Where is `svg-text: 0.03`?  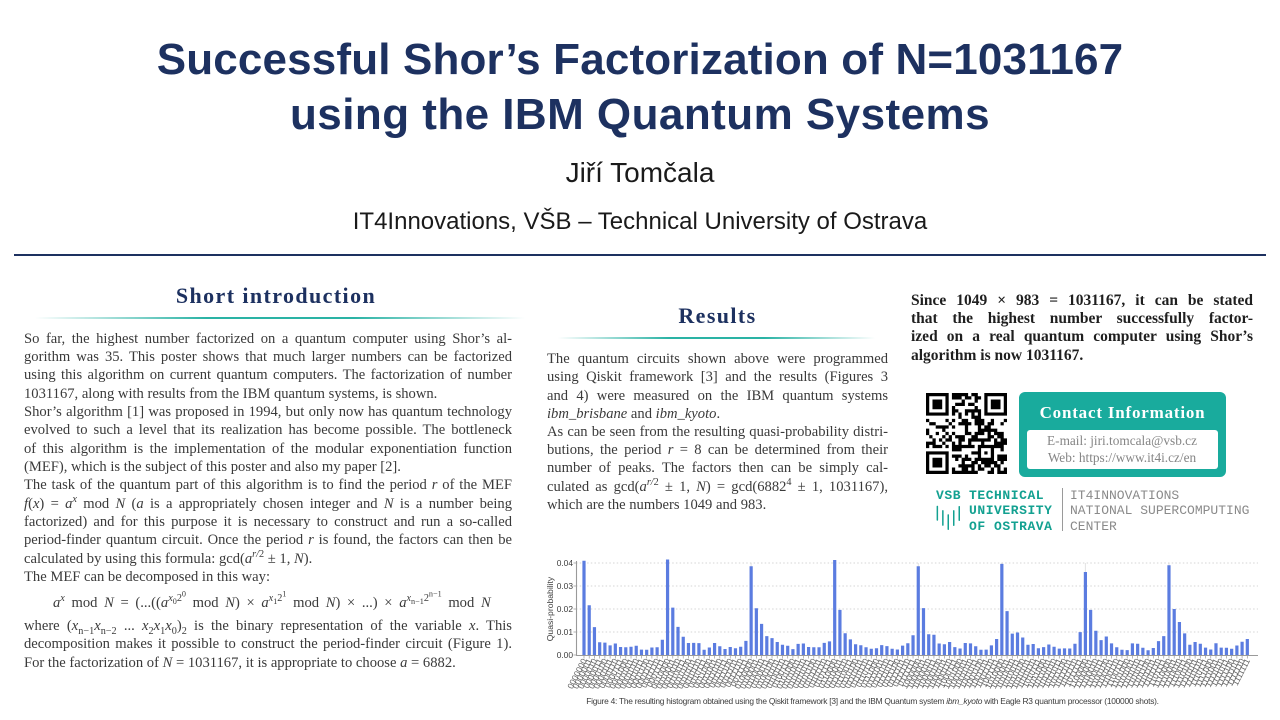 svg-text: 0.03 is located at coordinates (565, 586).